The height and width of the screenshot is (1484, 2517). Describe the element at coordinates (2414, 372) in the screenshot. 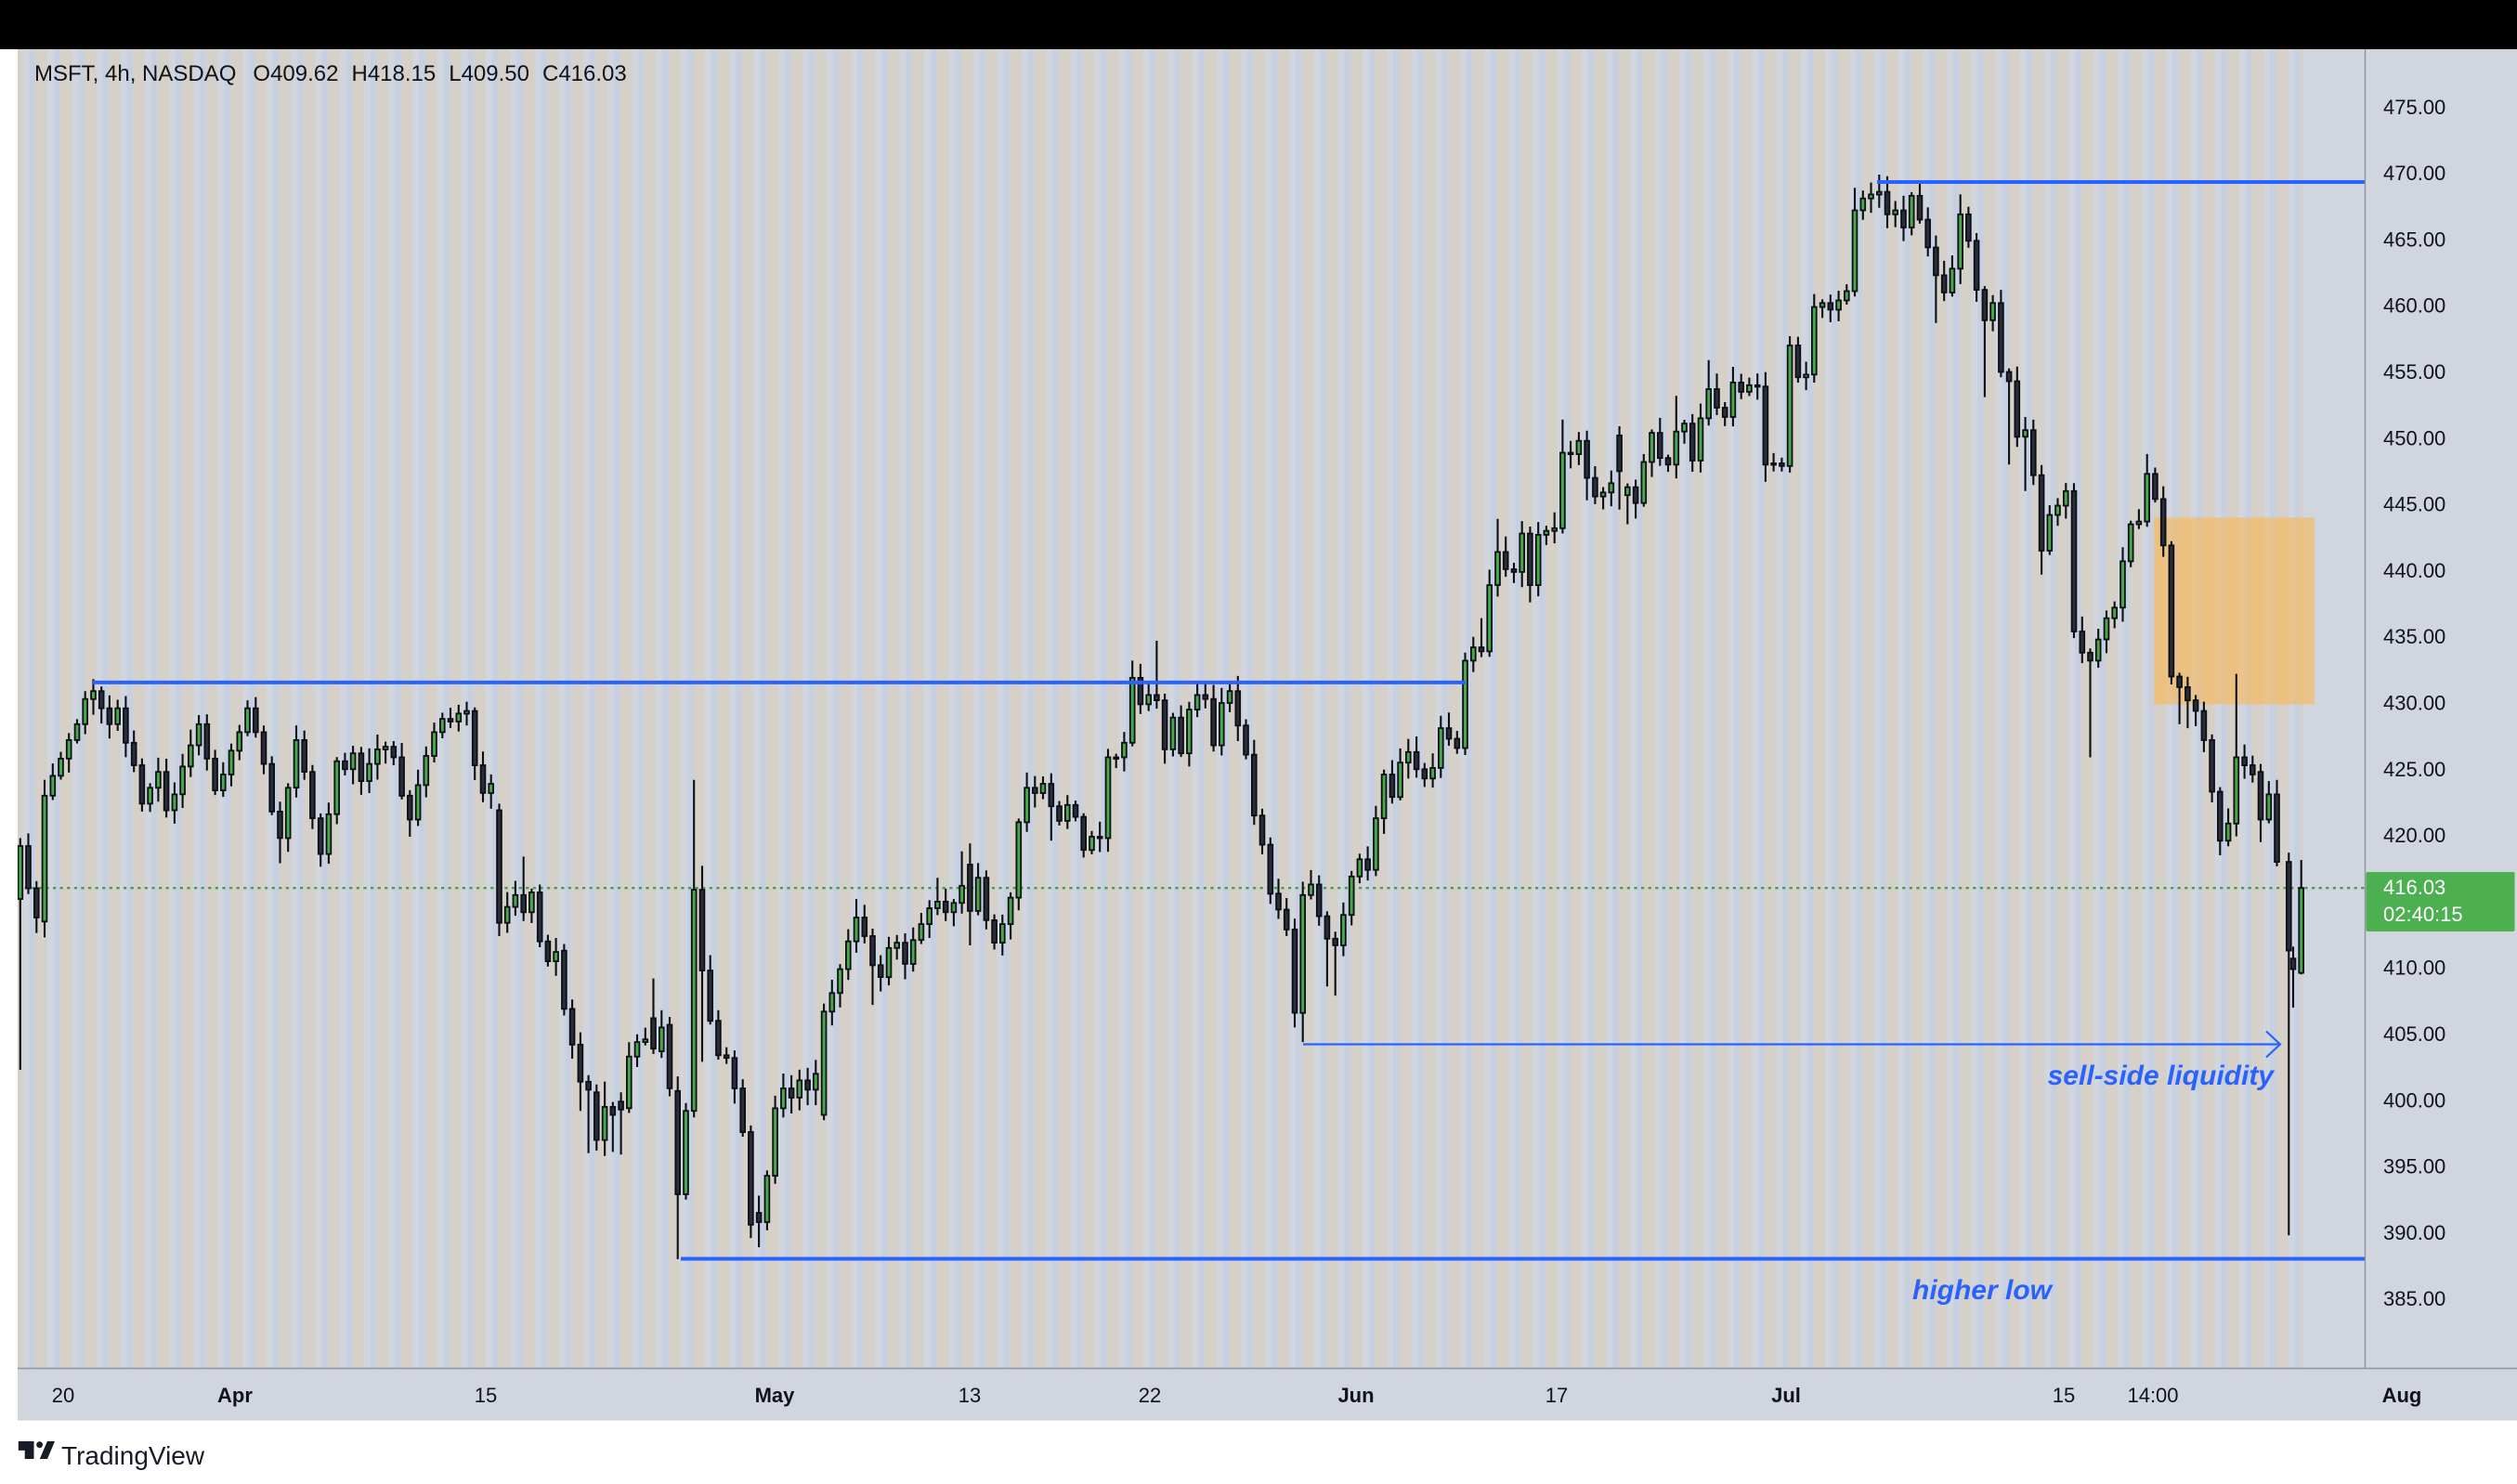

I see `svg-text: 455.00` at that location.